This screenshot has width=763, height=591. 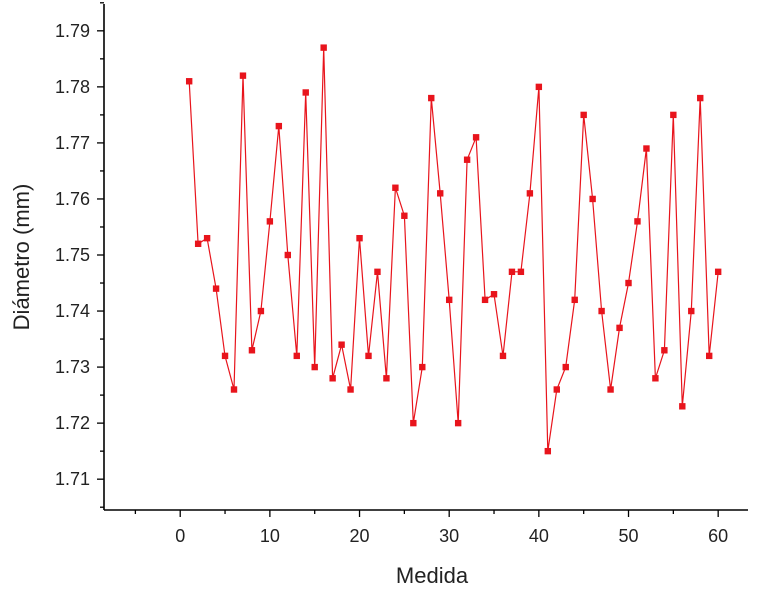 I want to click on y-tick-label: 1.72, so click(x=72, y=423).